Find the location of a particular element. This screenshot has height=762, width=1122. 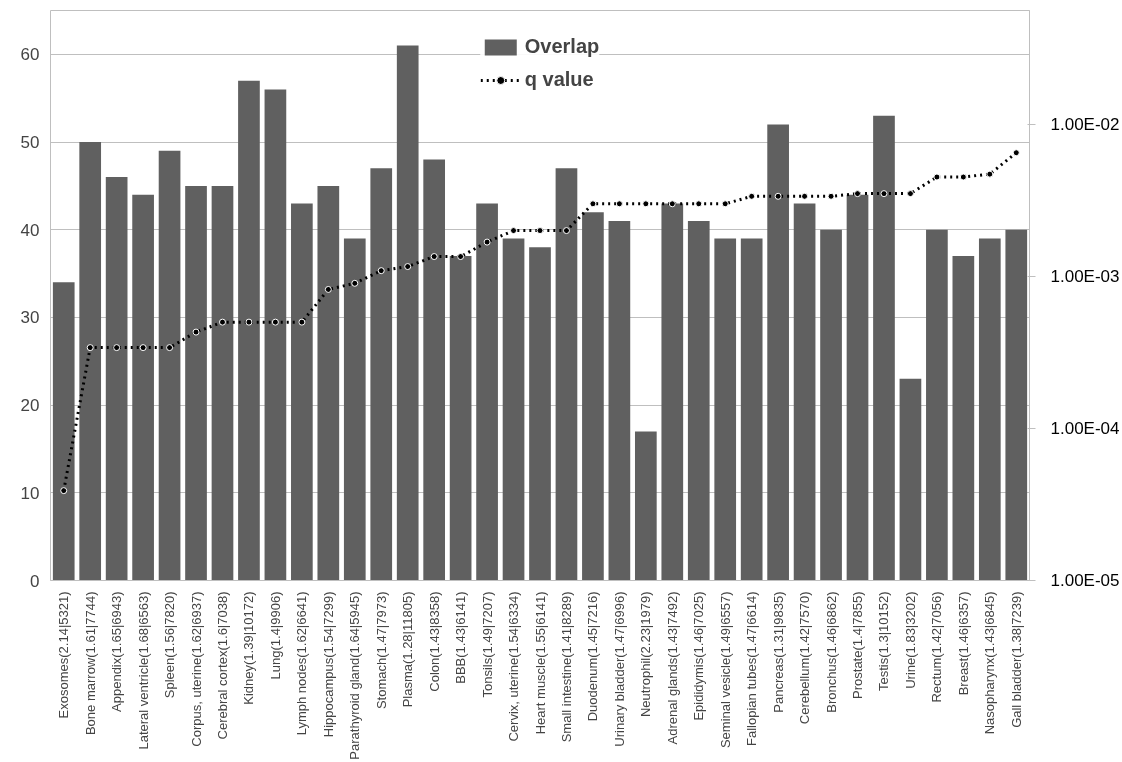

x-tick-label: Gall bladder(1.38|7239) is located at coordinates (1016, 659).